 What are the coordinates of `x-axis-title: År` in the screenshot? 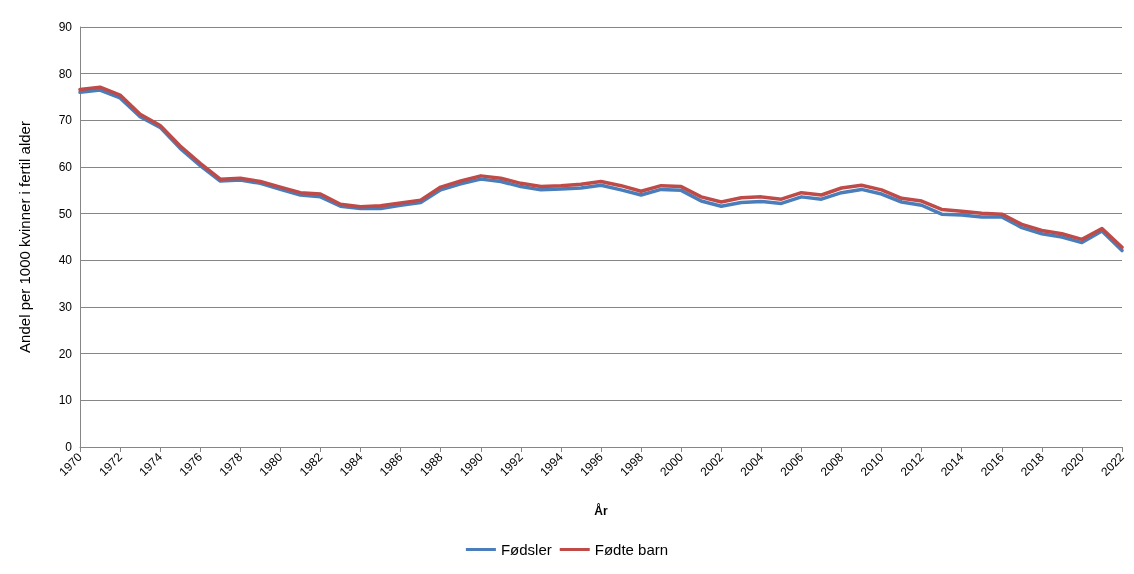 It's located at (601, 510).